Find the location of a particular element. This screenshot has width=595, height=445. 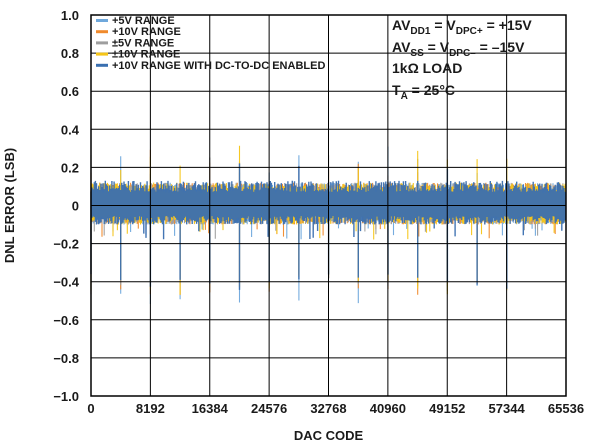

condition-avss: AVSS = VDPC– = –15V is located at coordinates (458, 49).